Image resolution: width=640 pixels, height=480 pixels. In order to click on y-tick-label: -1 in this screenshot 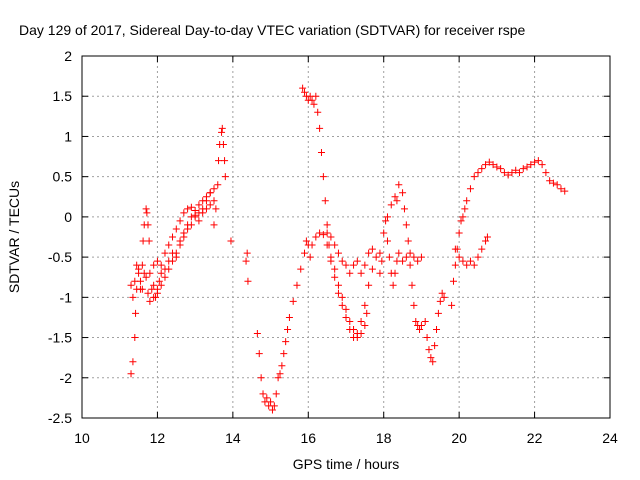, I will do `click(66, 297)`.